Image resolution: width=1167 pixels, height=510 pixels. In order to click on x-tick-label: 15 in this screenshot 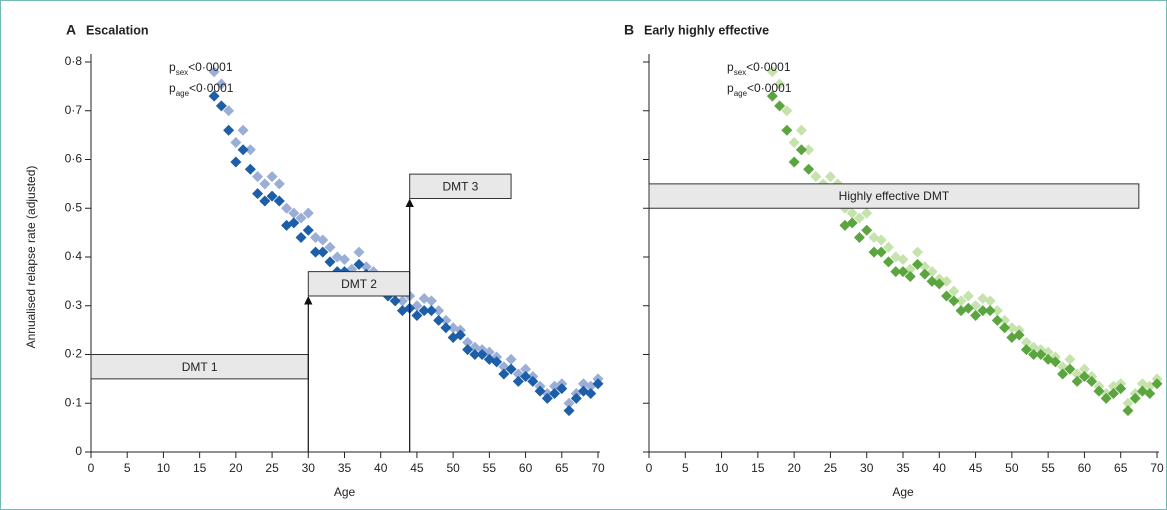, I will do `click(200, 468)`.